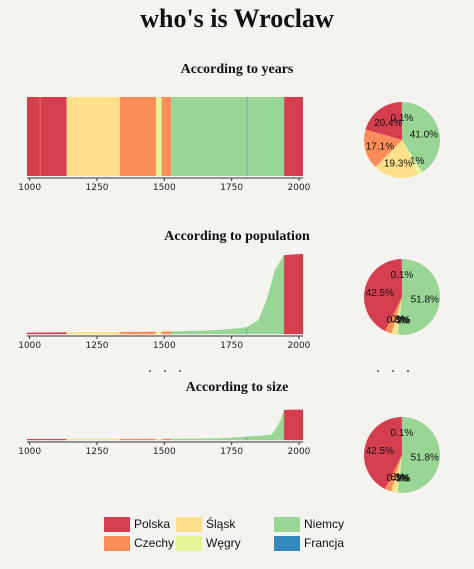 The image size is (474, 569). I want to click on pie-slice-label: 17.1%, so click(380, 147).